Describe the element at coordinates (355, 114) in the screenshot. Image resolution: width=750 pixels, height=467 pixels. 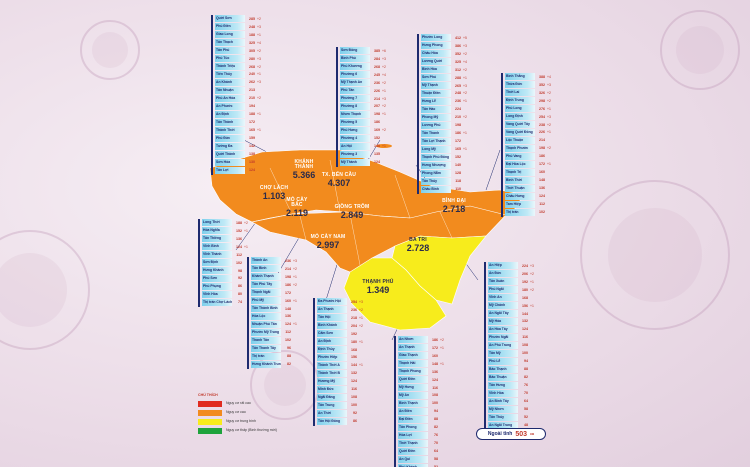
I see `ward-name: Nhơn Thạnh` at that location.